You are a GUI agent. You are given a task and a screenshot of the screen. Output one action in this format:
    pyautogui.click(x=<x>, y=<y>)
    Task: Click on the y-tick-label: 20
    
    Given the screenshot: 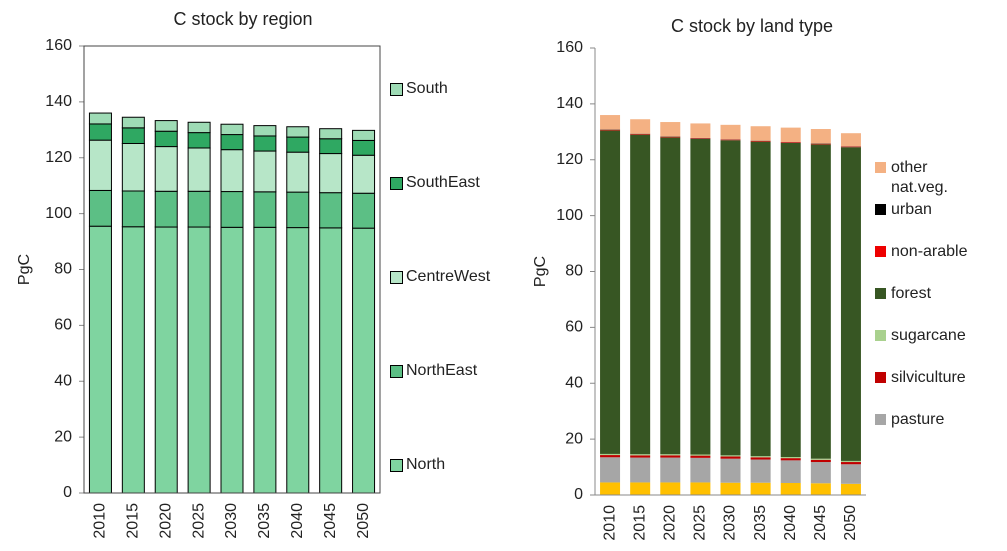 What is the action you would take?
    pyautogui.click(x=574, y=438)
    